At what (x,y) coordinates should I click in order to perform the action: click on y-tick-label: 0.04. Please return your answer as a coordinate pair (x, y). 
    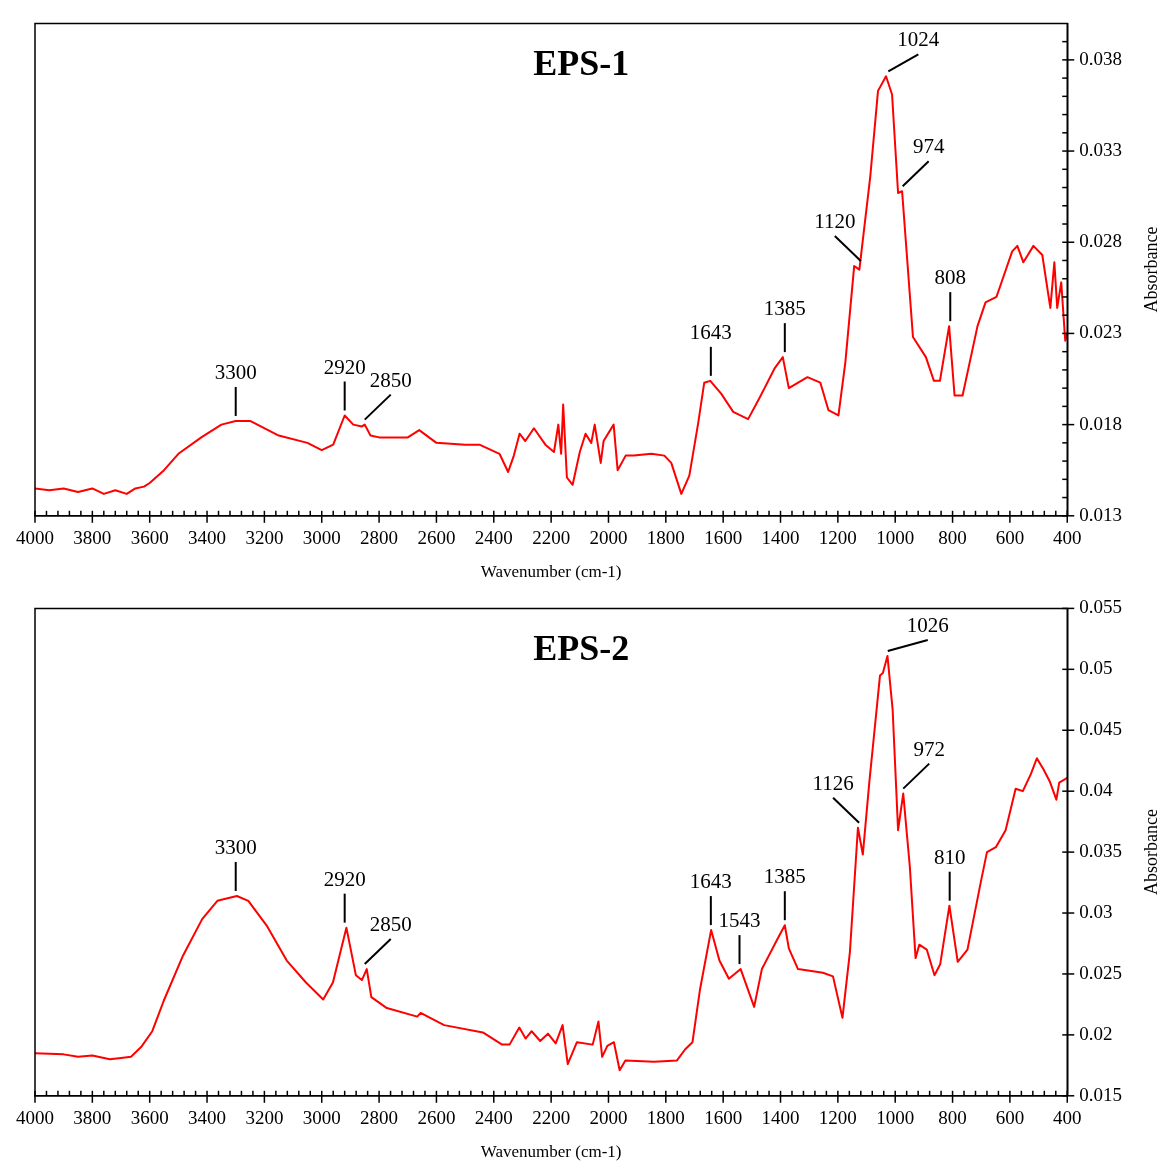
    Looking at the image, I should click on (1096, 790).